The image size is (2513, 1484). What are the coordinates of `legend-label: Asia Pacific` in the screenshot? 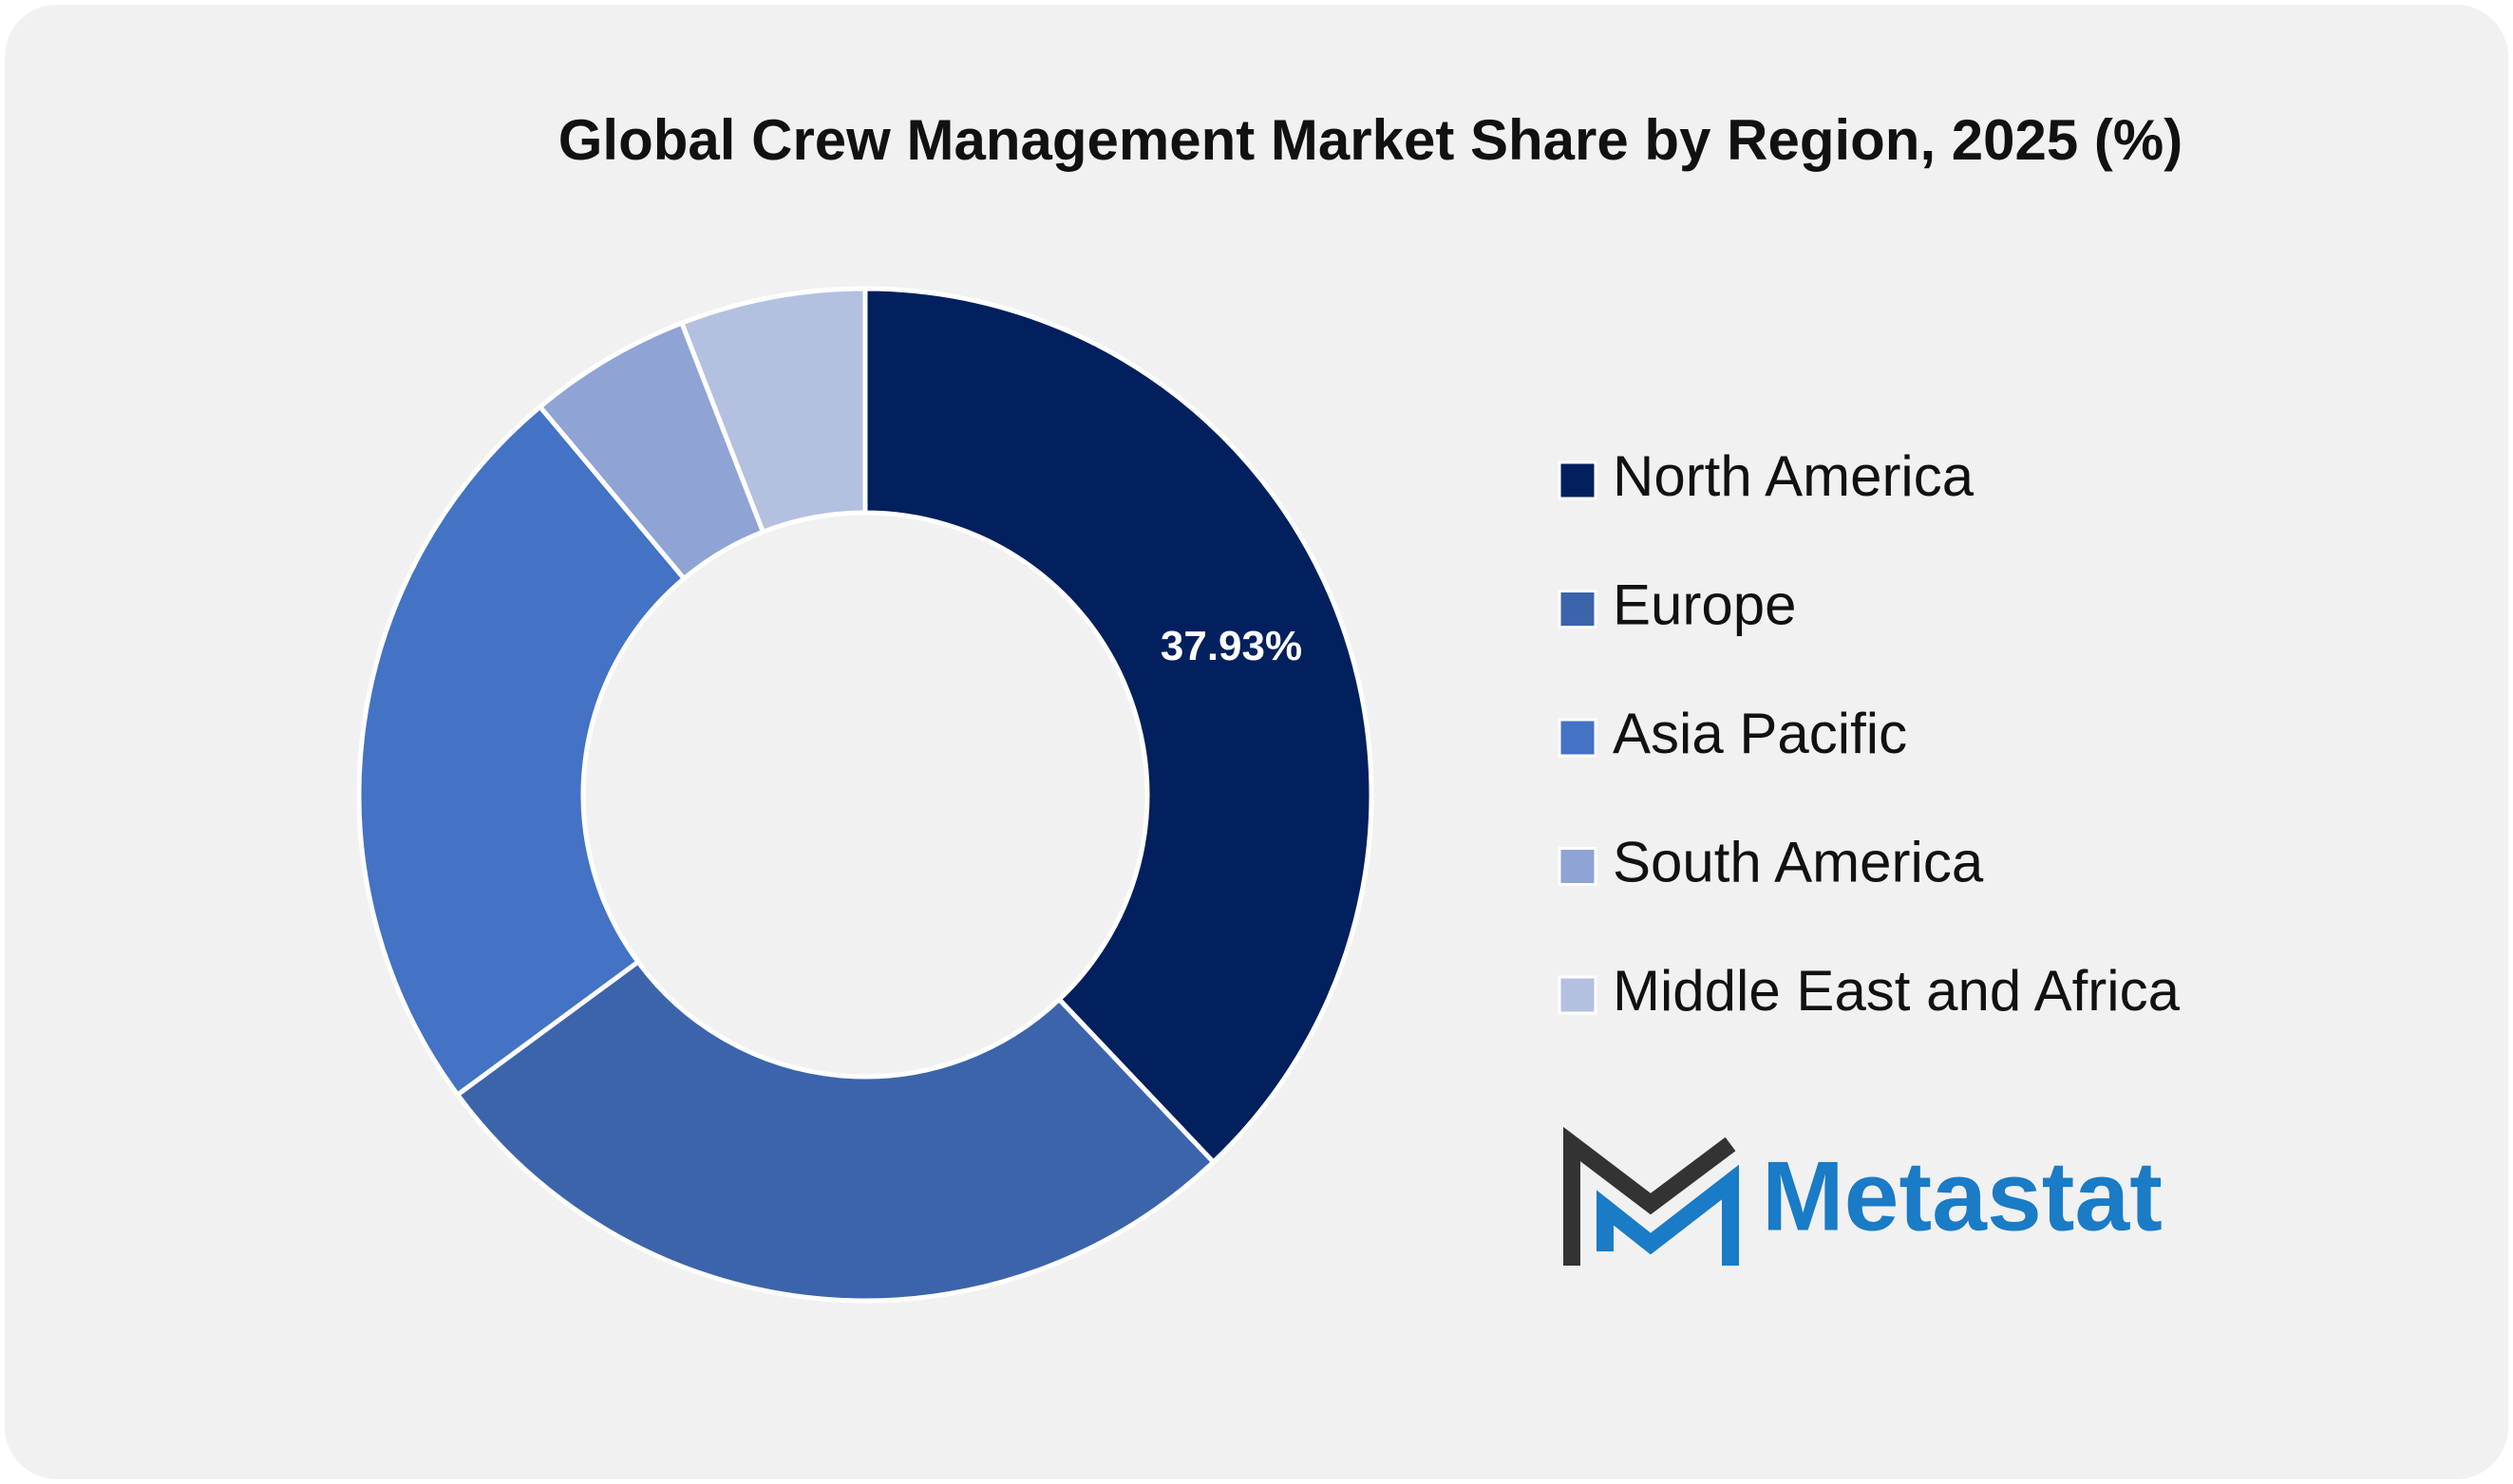 It's located at (1760, 733).